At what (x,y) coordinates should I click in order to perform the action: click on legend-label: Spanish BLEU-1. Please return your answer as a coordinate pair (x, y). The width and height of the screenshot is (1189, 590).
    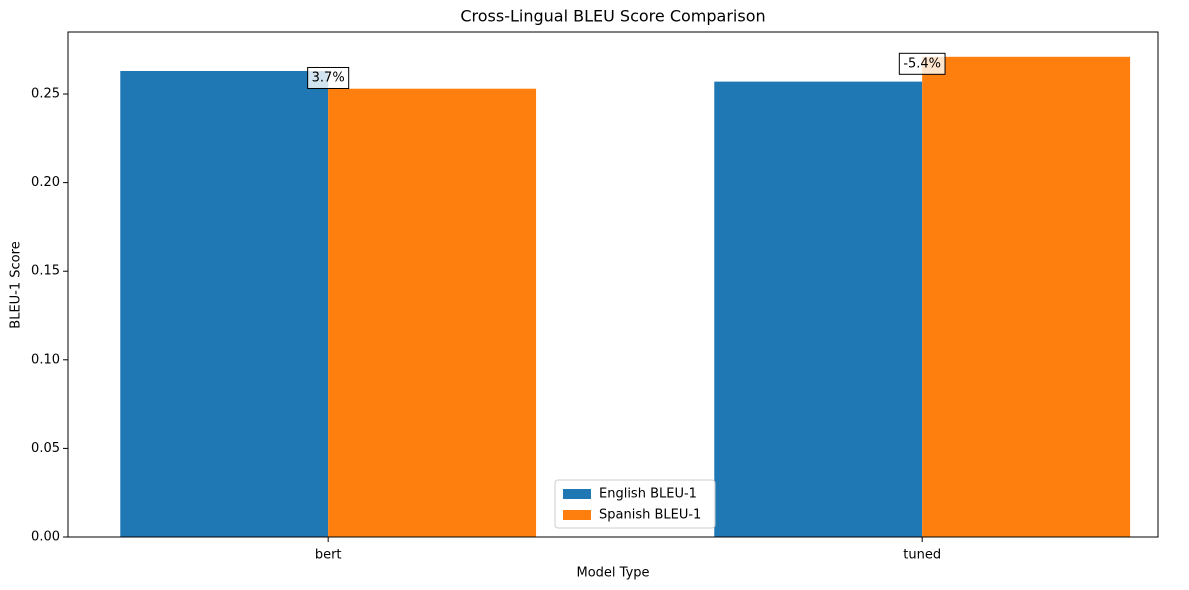
    Looking at the image, I should click on (650, 515).